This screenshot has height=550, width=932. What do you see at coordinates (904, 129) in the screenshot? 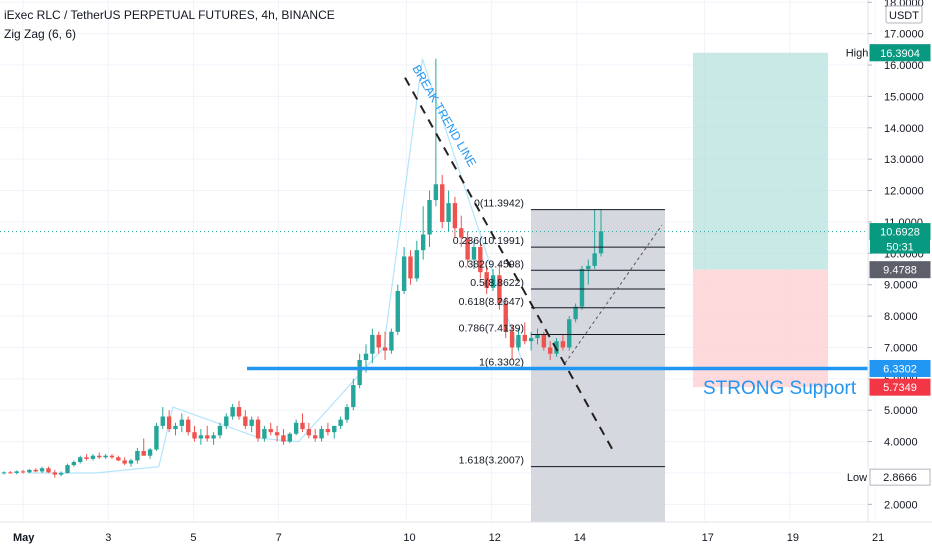
I see `price-tick-label: 14.0000` at bounding box center [904, 129].